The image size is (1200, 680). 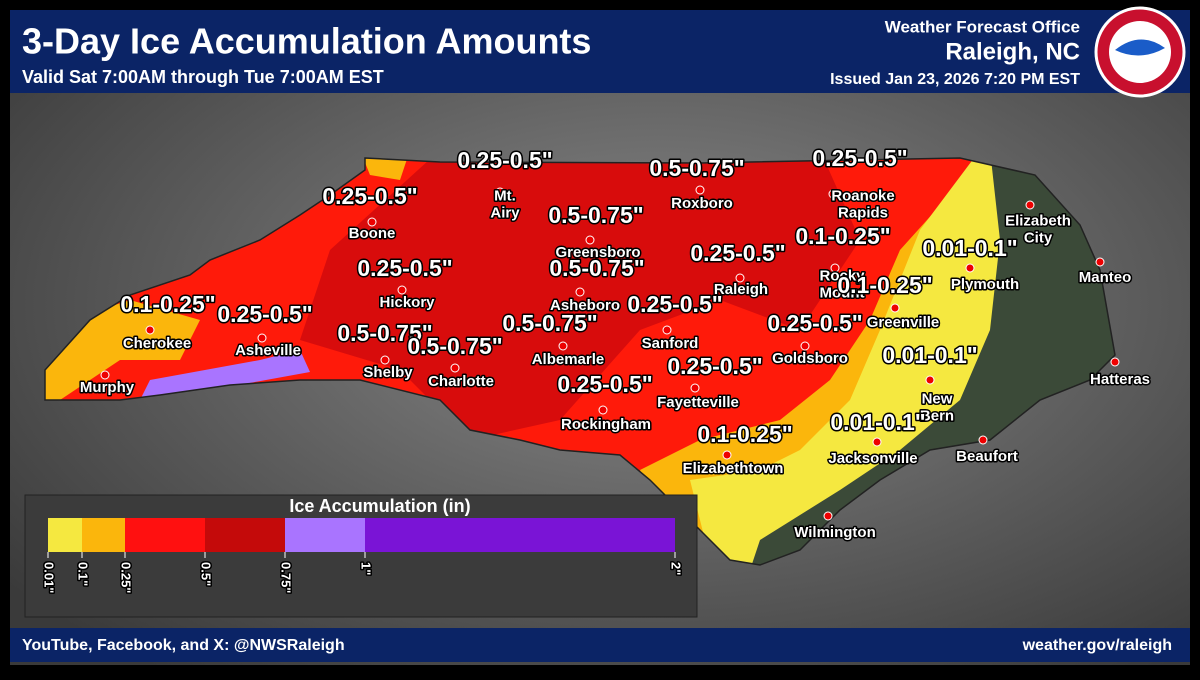 What do you see at coordinates (1038, 237) in the screenshot?
I see `city-name: City` at bounding box center [1038, 237].